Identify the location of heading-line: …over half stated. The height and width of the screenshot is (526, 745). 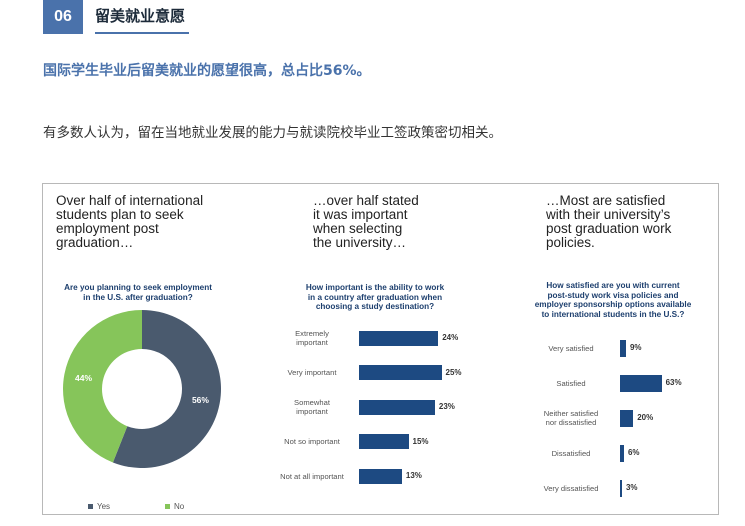
(366, 200).